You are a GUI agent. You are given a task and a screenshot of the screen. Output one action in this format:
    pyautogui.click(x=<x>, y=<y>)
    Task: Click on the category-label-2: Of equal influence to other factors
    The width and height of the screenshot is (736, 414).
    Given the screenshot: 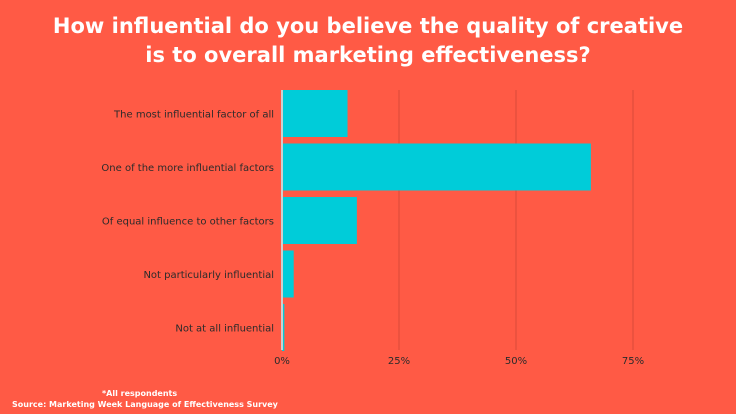 What is the action you would take?
    pyautogui.click(x=188, y=222)
    